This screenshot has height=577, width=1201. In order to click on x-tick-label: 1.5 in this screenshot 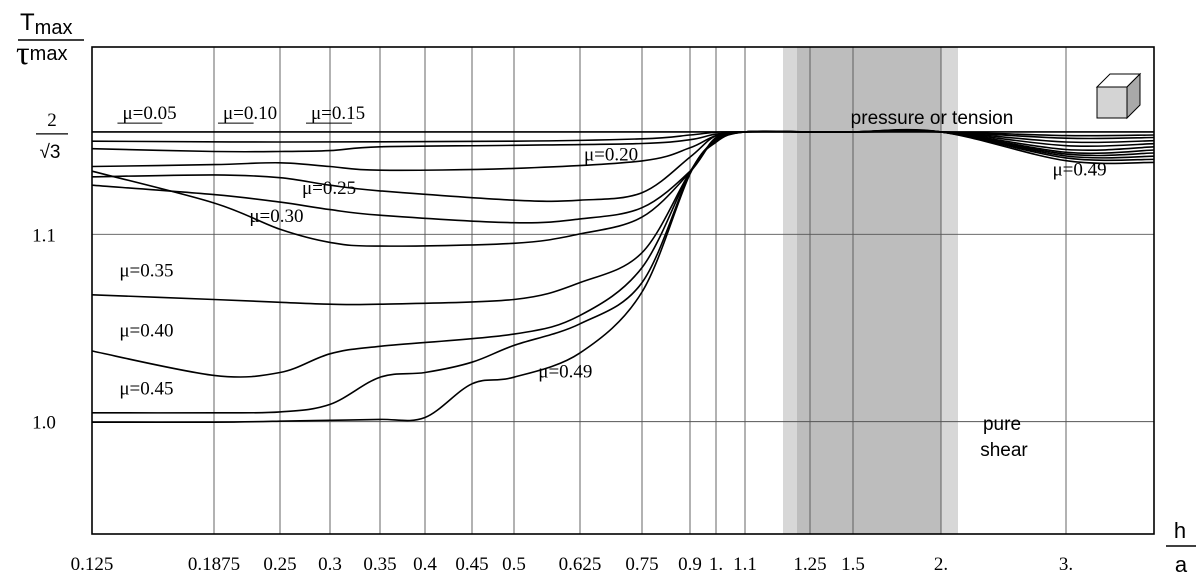, I will do `click(853, 564)`.